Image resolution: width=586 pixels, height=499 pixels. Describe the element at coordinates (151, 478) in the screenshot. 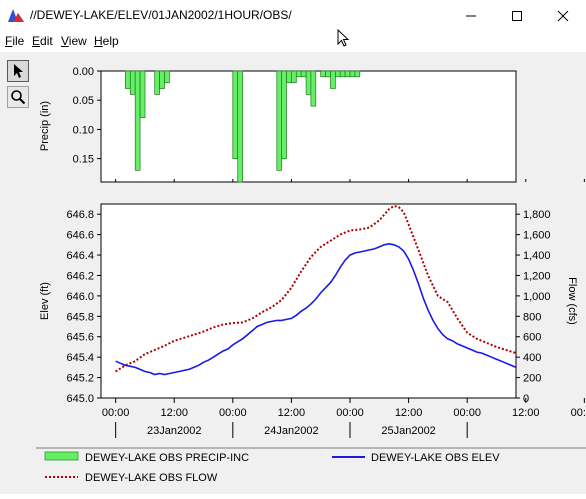

I see `legend-flow-label: DEWEY-LAKE OBS FLOW` at that location.